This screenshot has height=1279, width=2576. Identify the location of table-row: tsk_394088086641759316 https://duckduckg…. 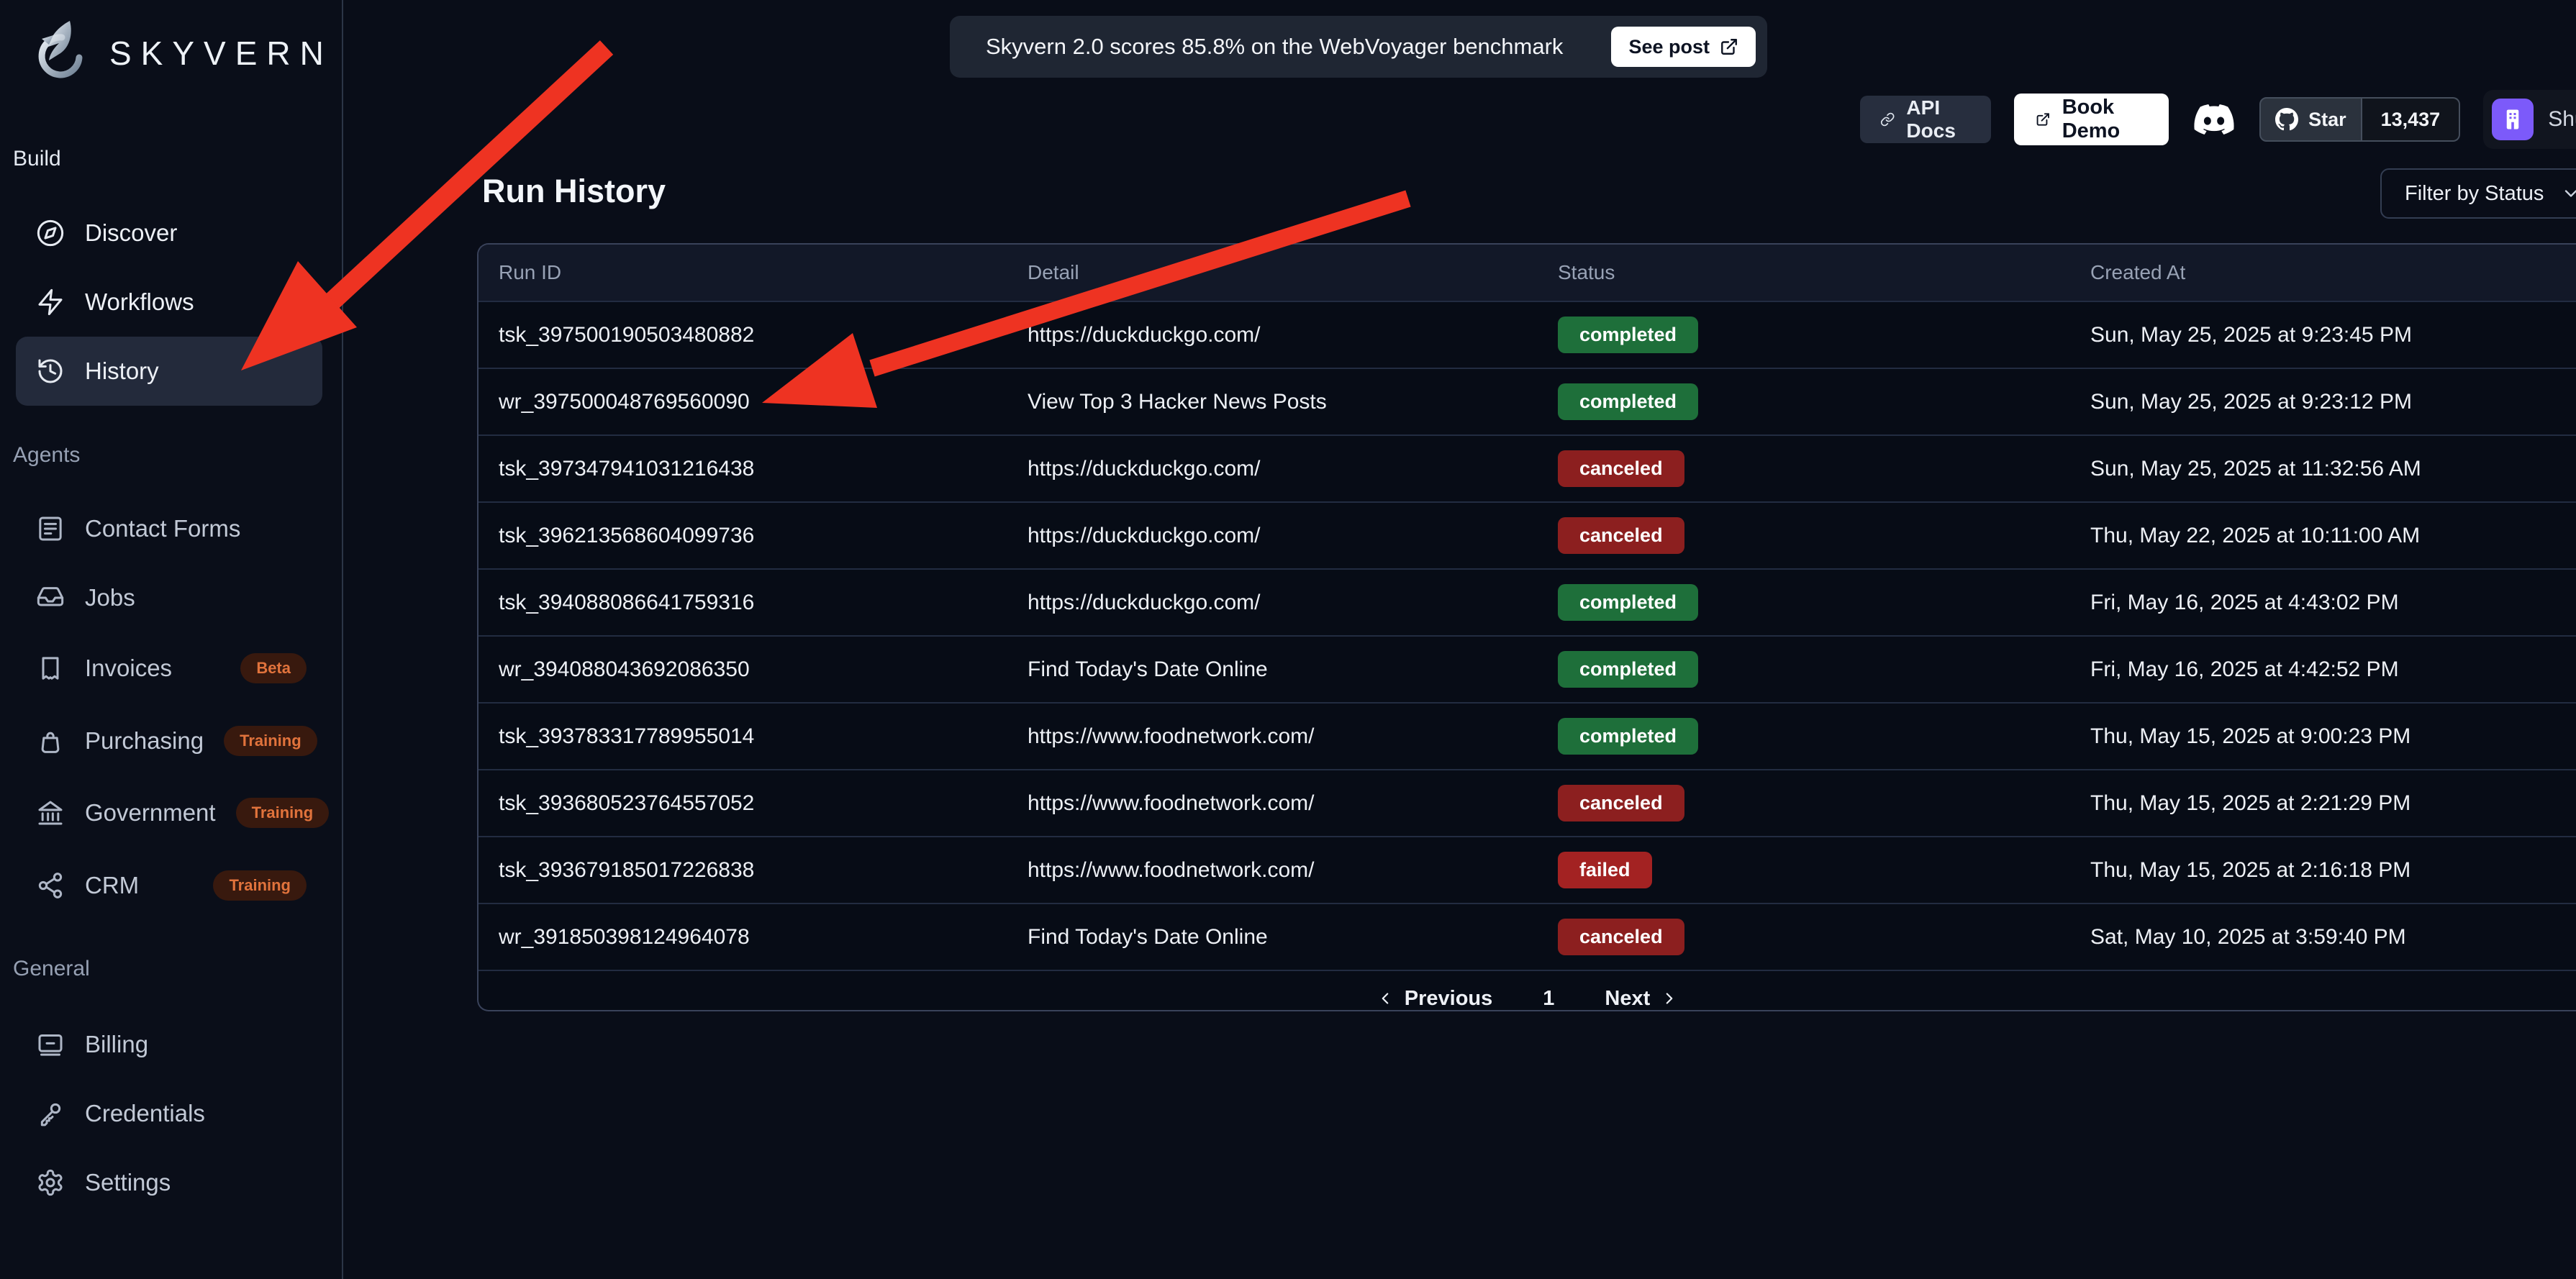
(1527, 601).